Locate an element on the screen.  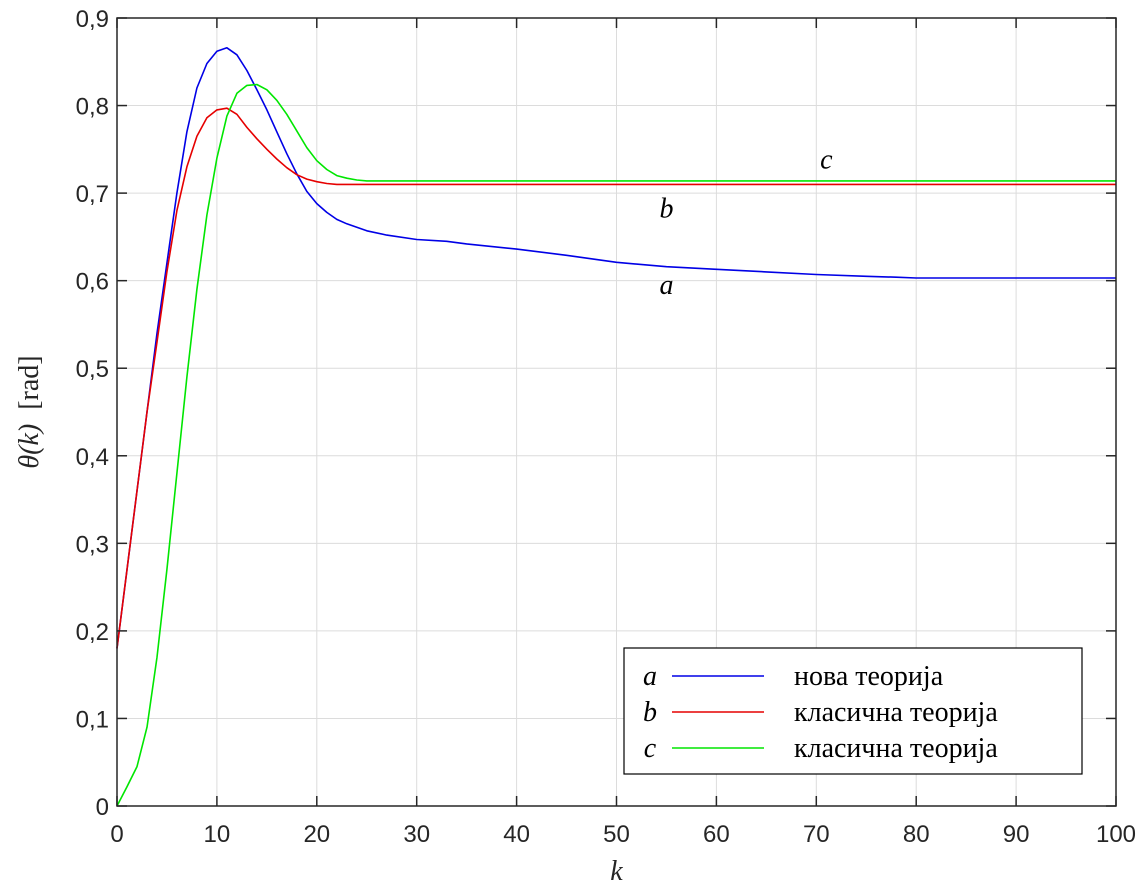
legend-key-a: a is located at coordinates (650, 676).